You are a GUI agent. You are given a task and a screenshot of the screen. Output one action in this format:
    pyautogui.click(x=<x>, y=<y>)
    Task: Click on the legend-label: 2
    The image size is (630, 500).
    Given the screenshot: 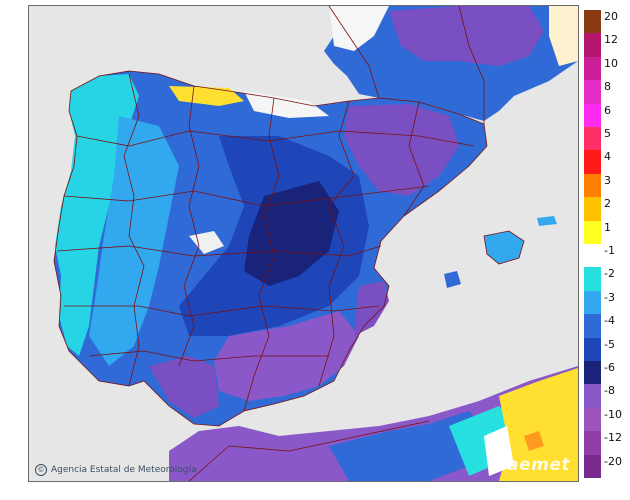 What is the action you would take?
    pyautogui.click(x=607, y=204)
    